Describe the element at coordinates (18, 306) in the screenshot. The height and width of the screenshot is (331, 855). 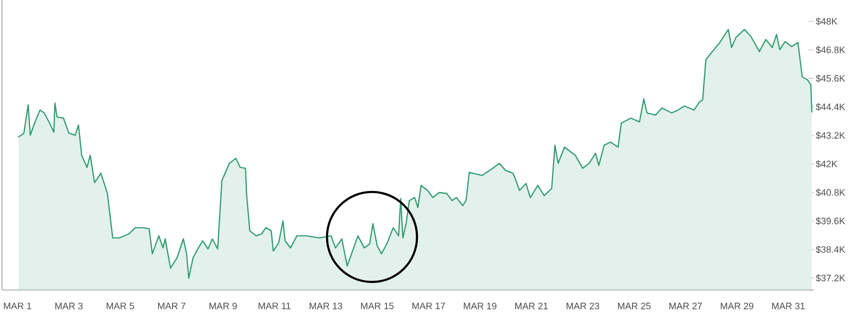
I see `x-tick-label: MAR 1` at that location.